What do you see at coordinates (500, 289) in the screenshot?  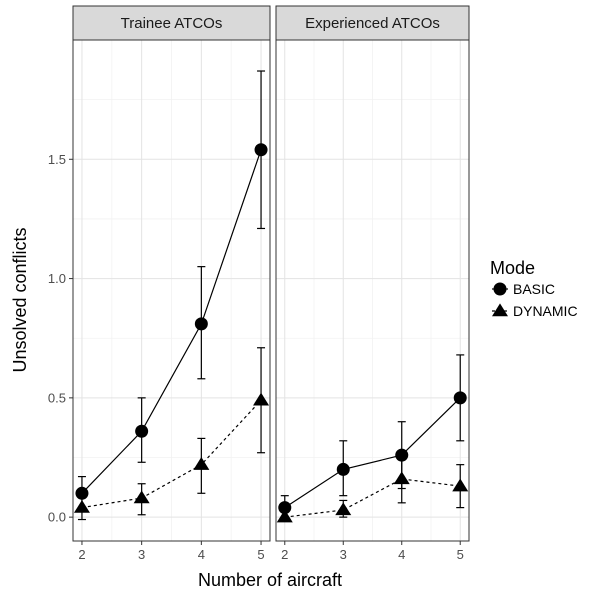 I see `legend-key-circle` at bounding box center [500, 289].